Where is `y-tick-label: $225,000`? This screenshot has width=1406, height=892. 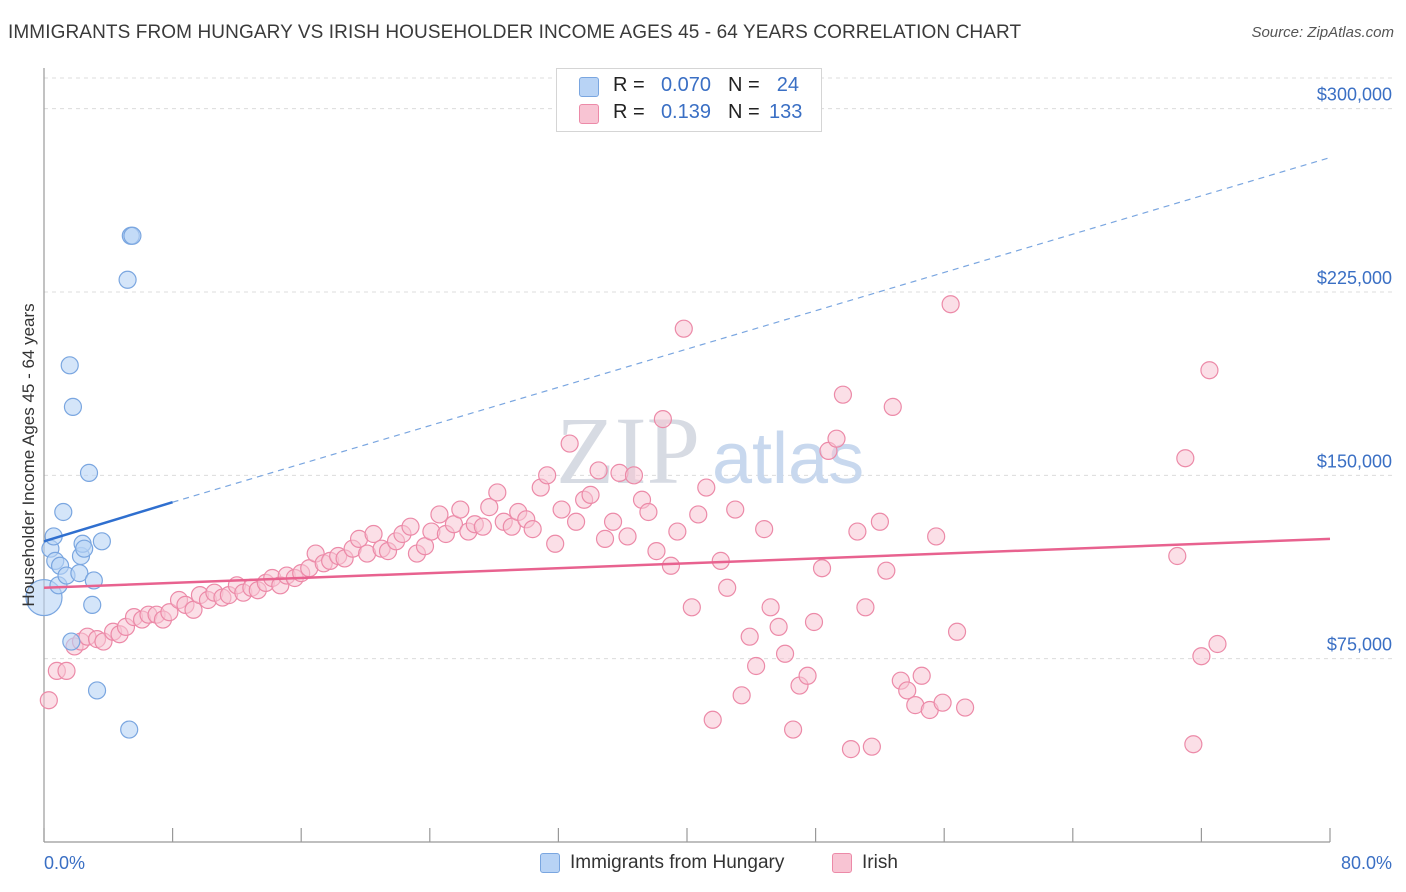
y-tick-label: $225,000 is located at coordinates (1354, 278).